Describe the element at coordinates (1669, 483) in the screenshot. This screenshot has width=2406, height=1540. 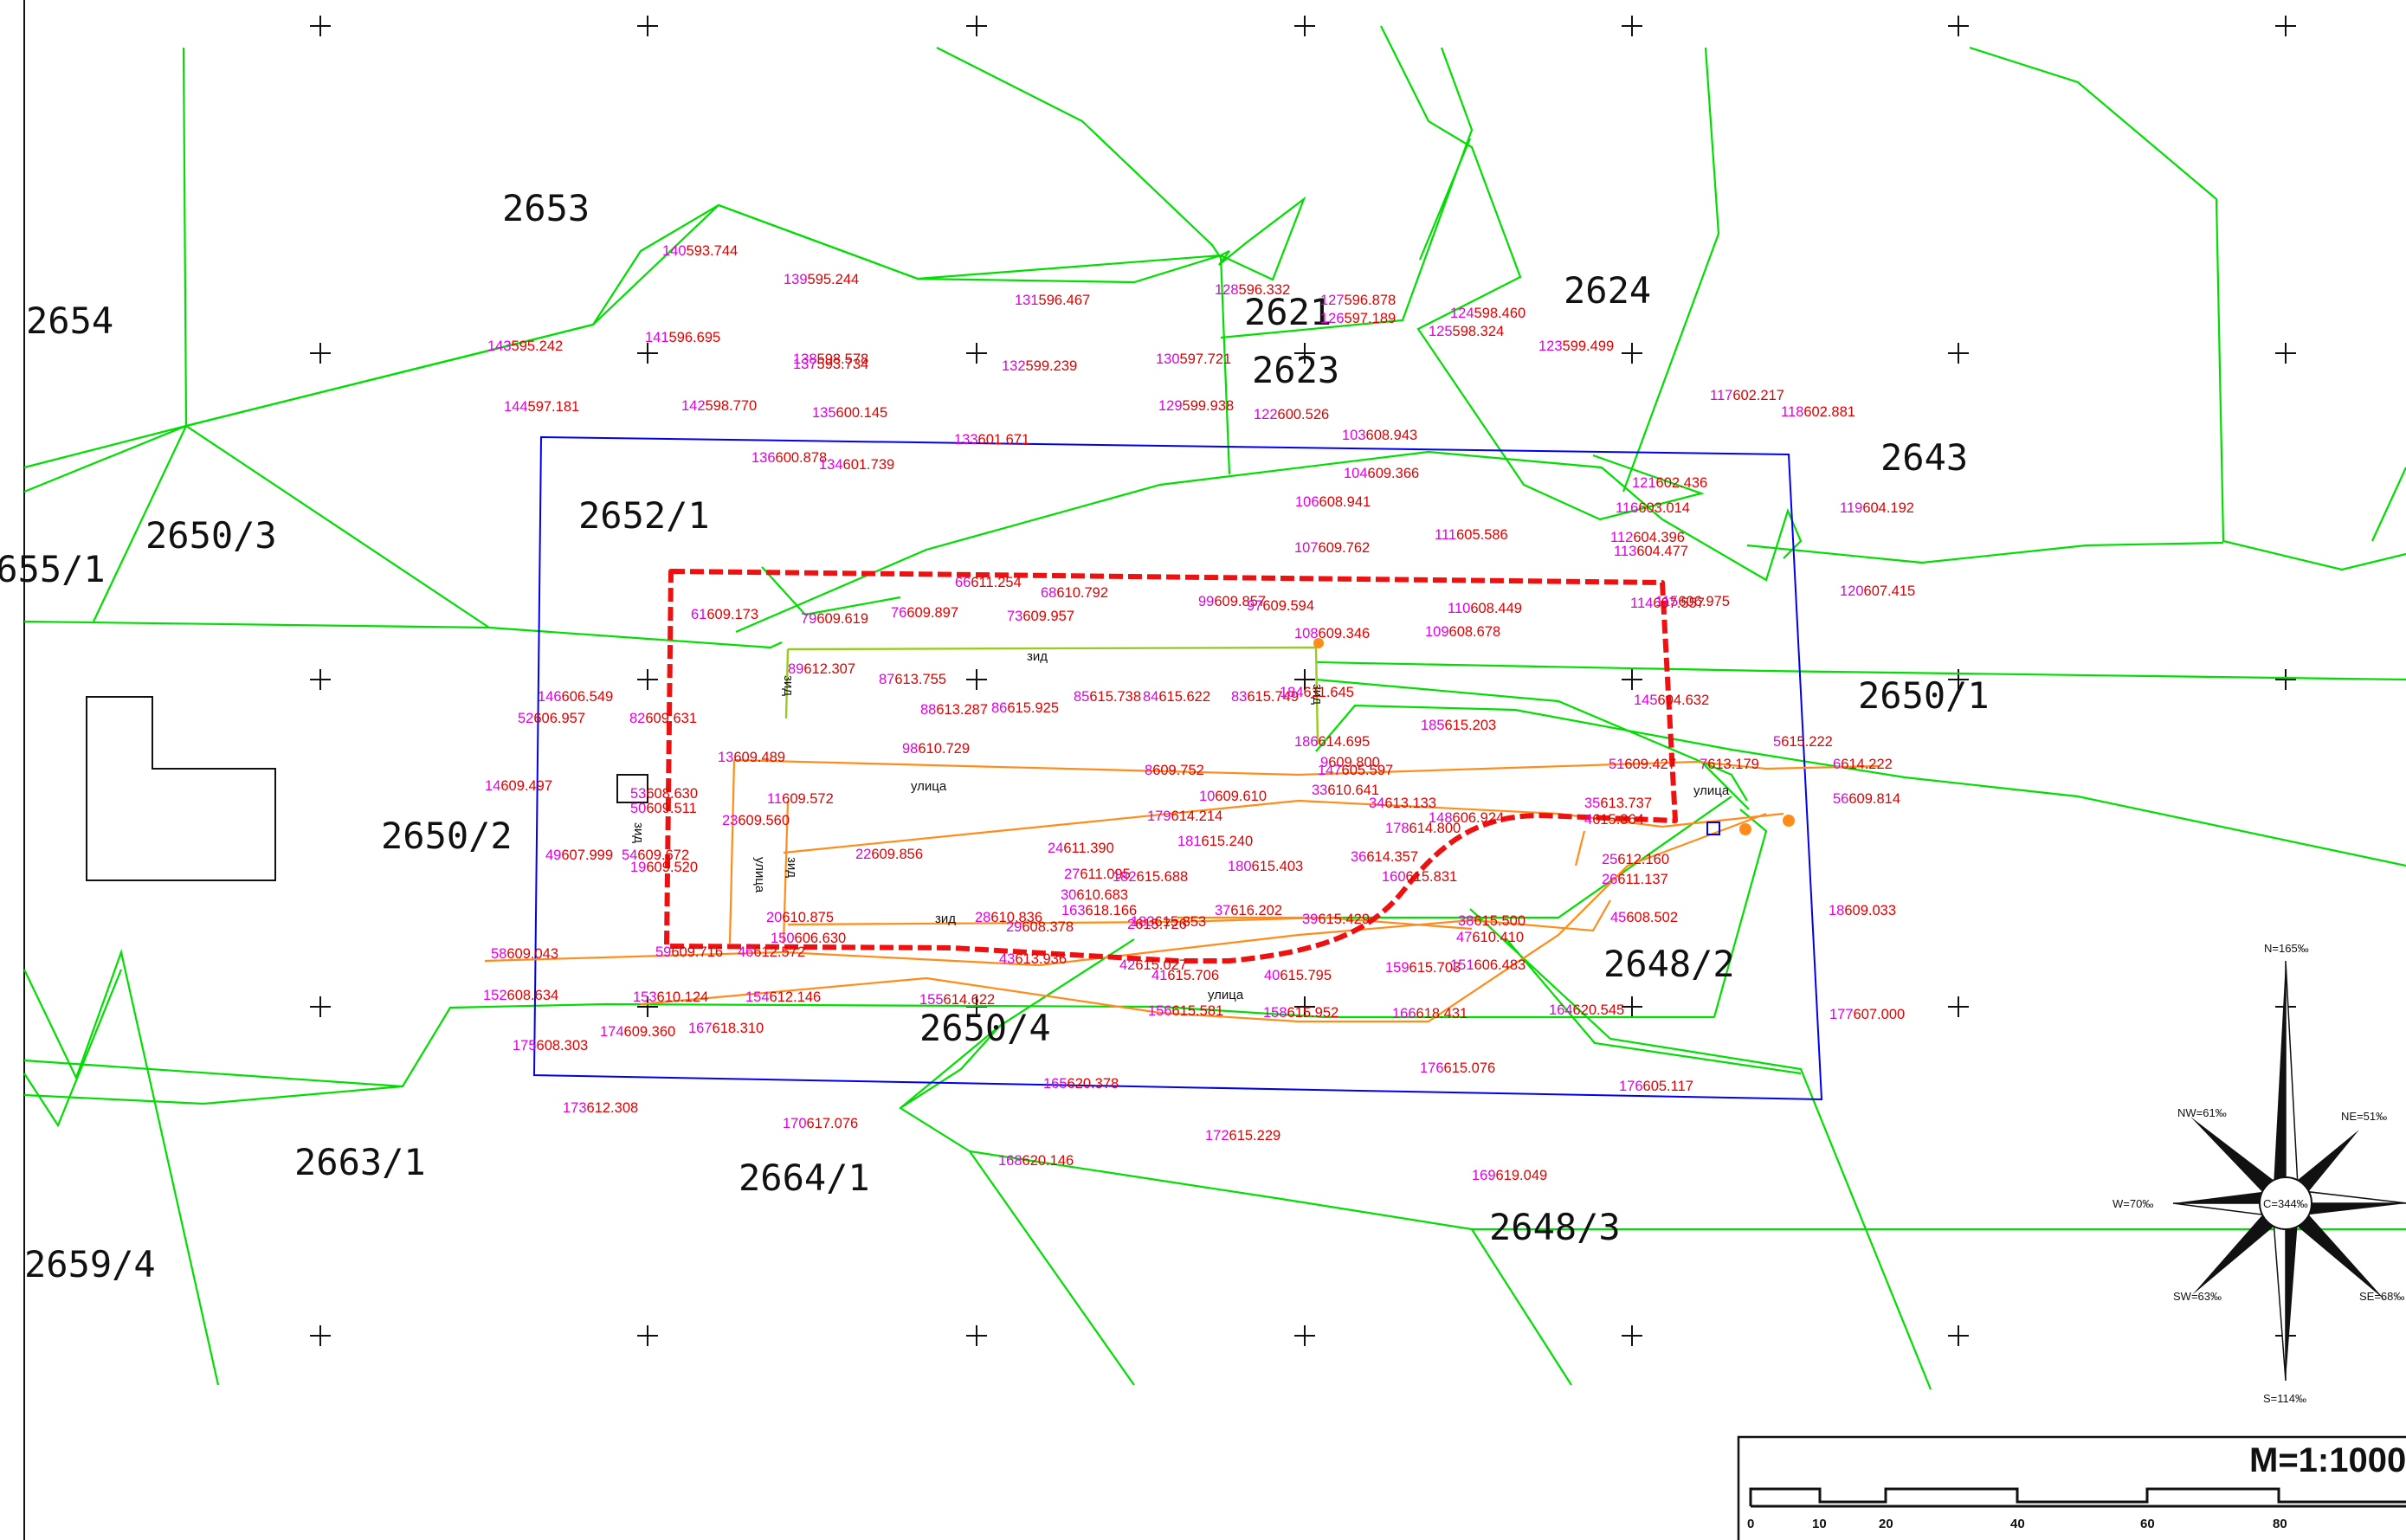
I see `survey-point-label: 121602.436` at that location.